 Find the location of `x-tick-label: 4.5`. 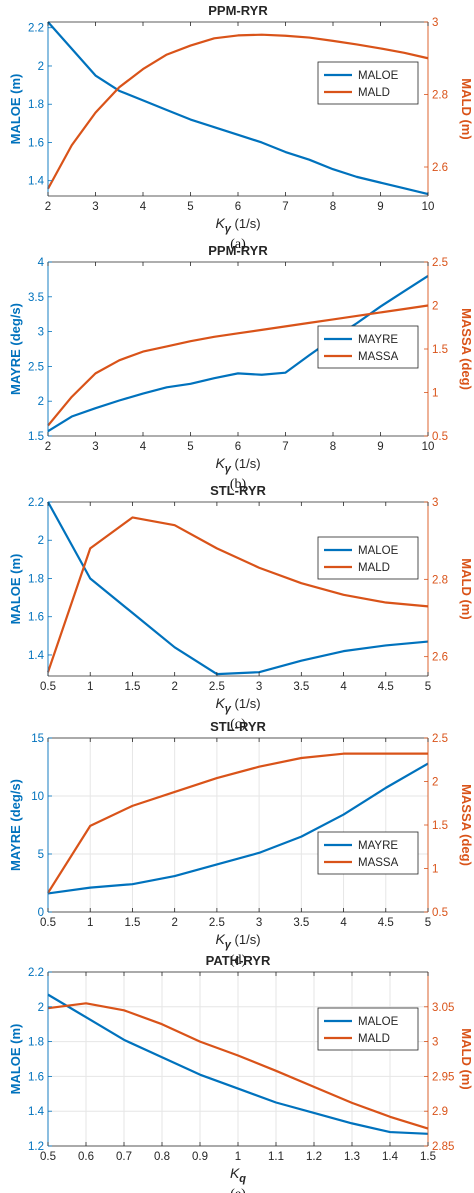

x-tick-label: 4.5 is located at coordinates (386, 687).